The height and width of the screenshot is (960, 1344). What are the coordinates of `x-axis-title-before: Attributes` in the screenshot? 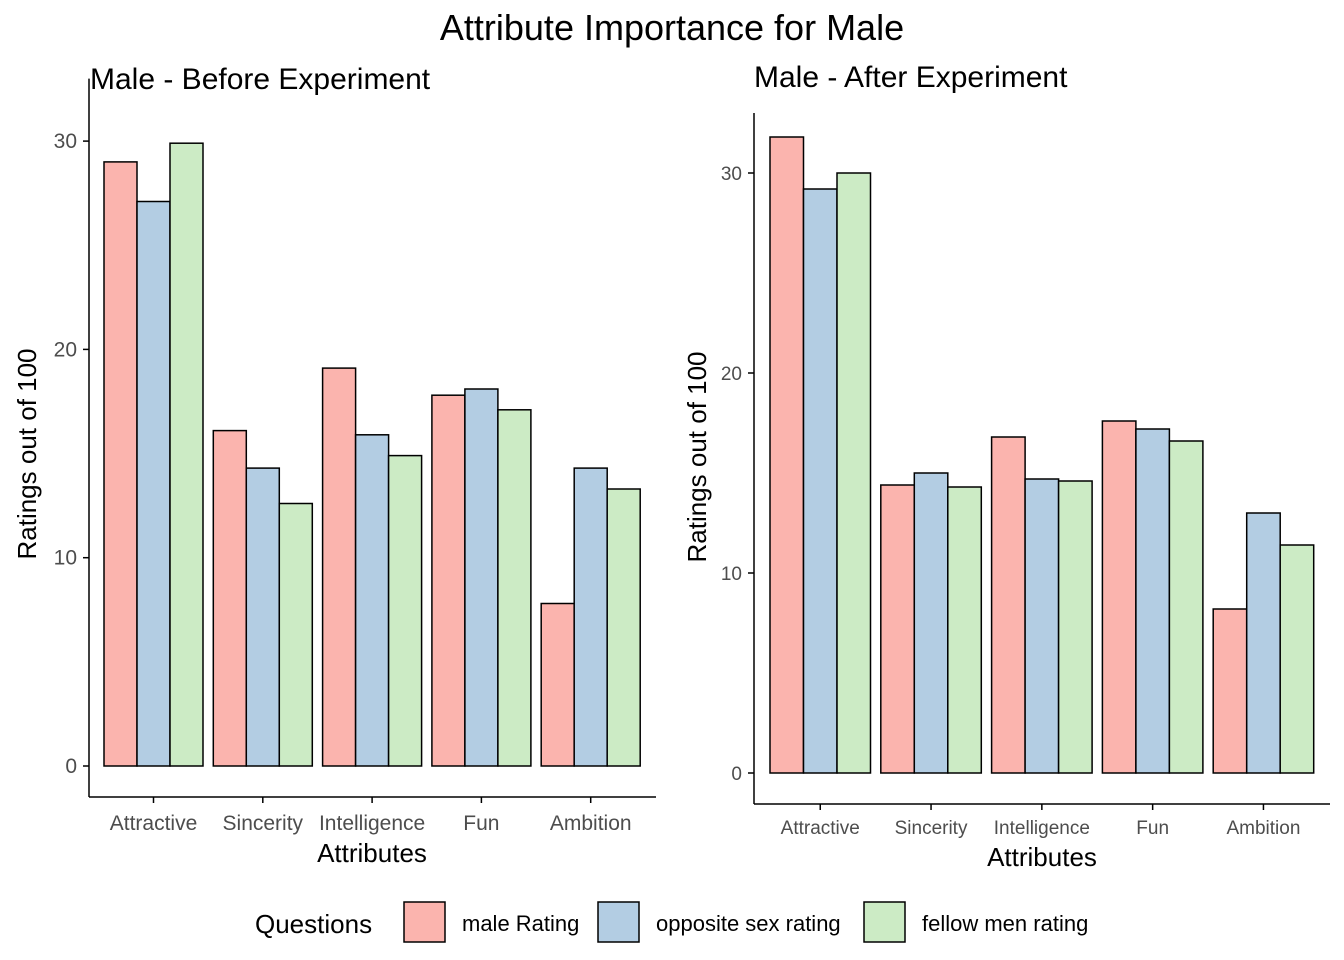 It's located at (372, 853).